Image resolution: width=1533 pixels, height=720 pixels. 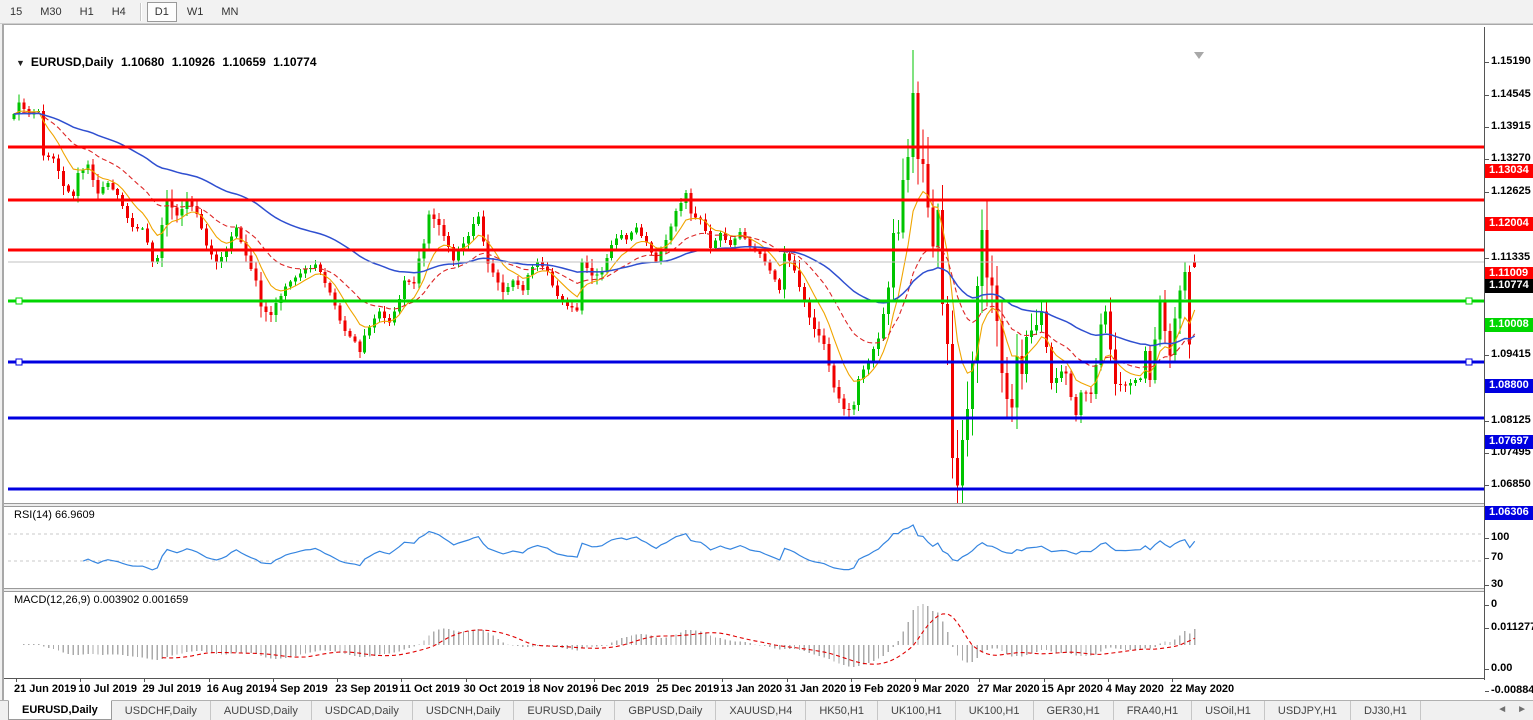 I want to click on date-label: 11 Oct 2019, so click(x=429, y=689).